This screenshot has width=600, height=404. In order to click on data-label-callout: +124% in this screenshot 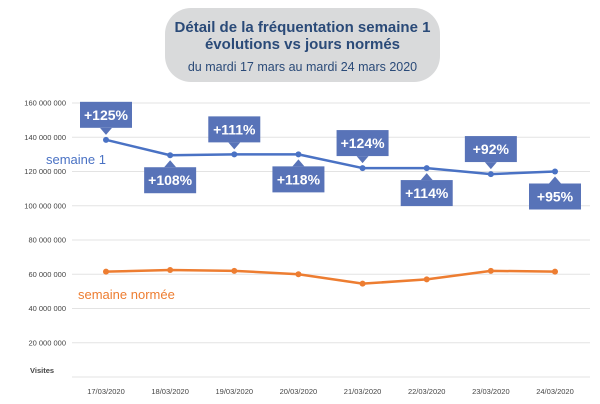, I will do `click(362, 147)`.